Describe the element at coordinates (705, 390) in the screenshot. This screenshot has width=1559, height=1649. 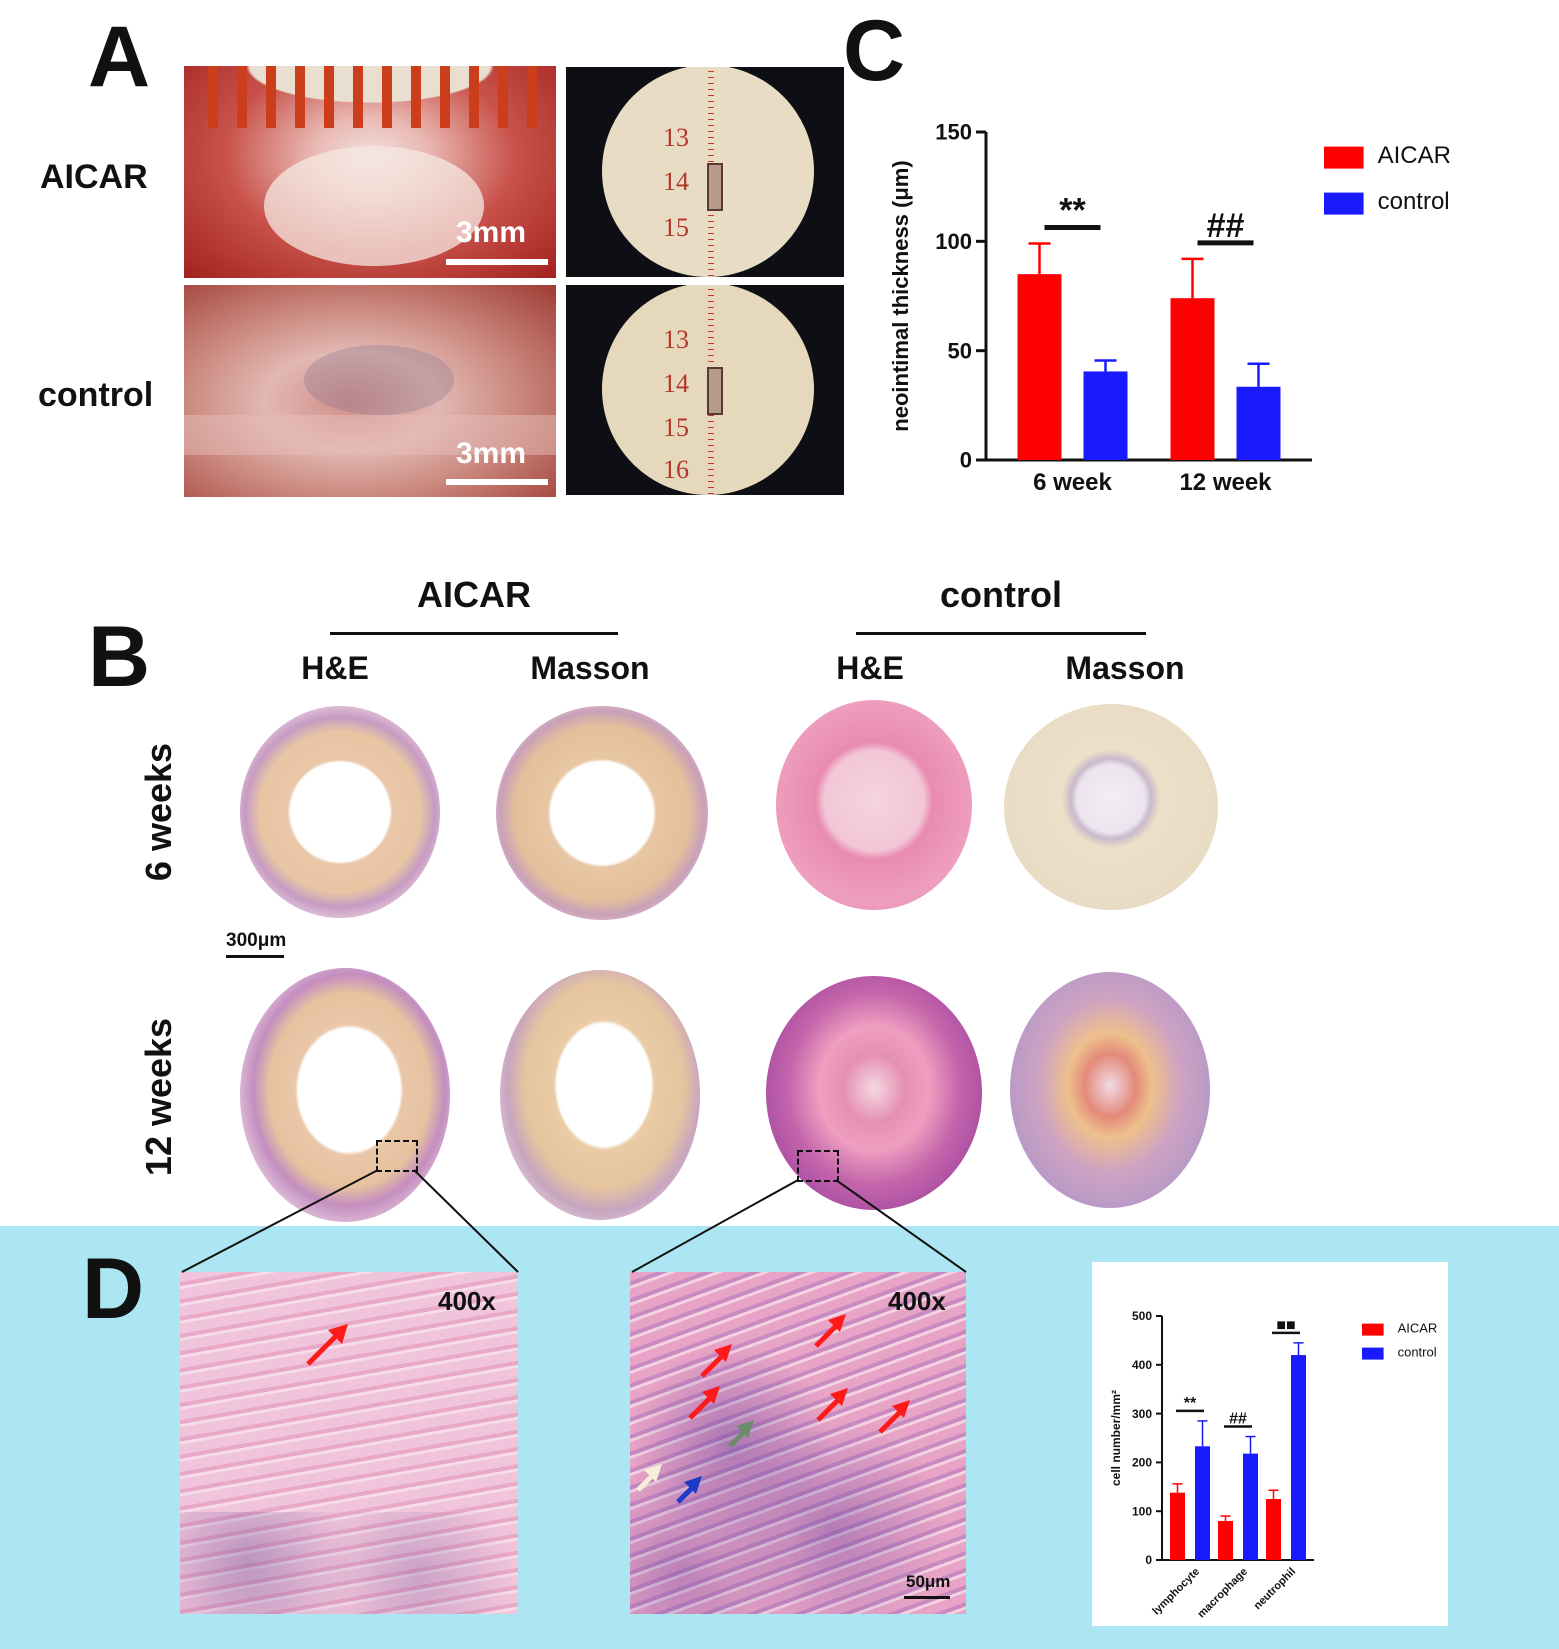
I see `control-graft-ruler-photo: 13 14 15 16` at that location.